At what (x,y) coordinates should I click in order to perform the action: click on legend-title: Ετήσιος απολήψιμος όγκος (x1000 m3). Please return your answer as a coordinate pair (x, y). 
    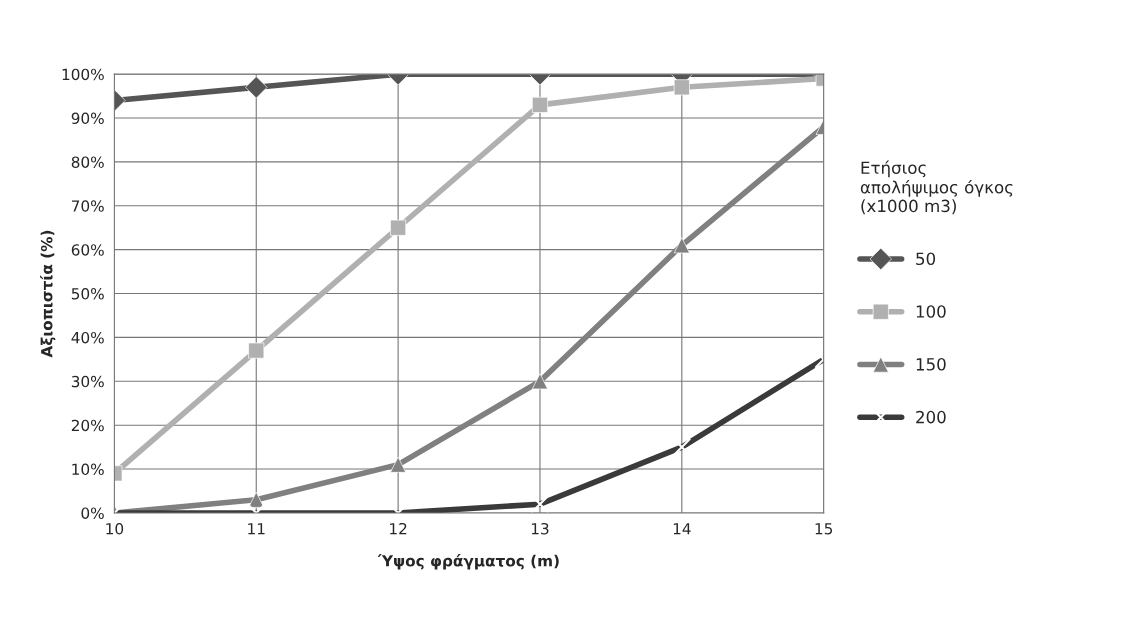
    Looking at the image, I should click on (936, 187).